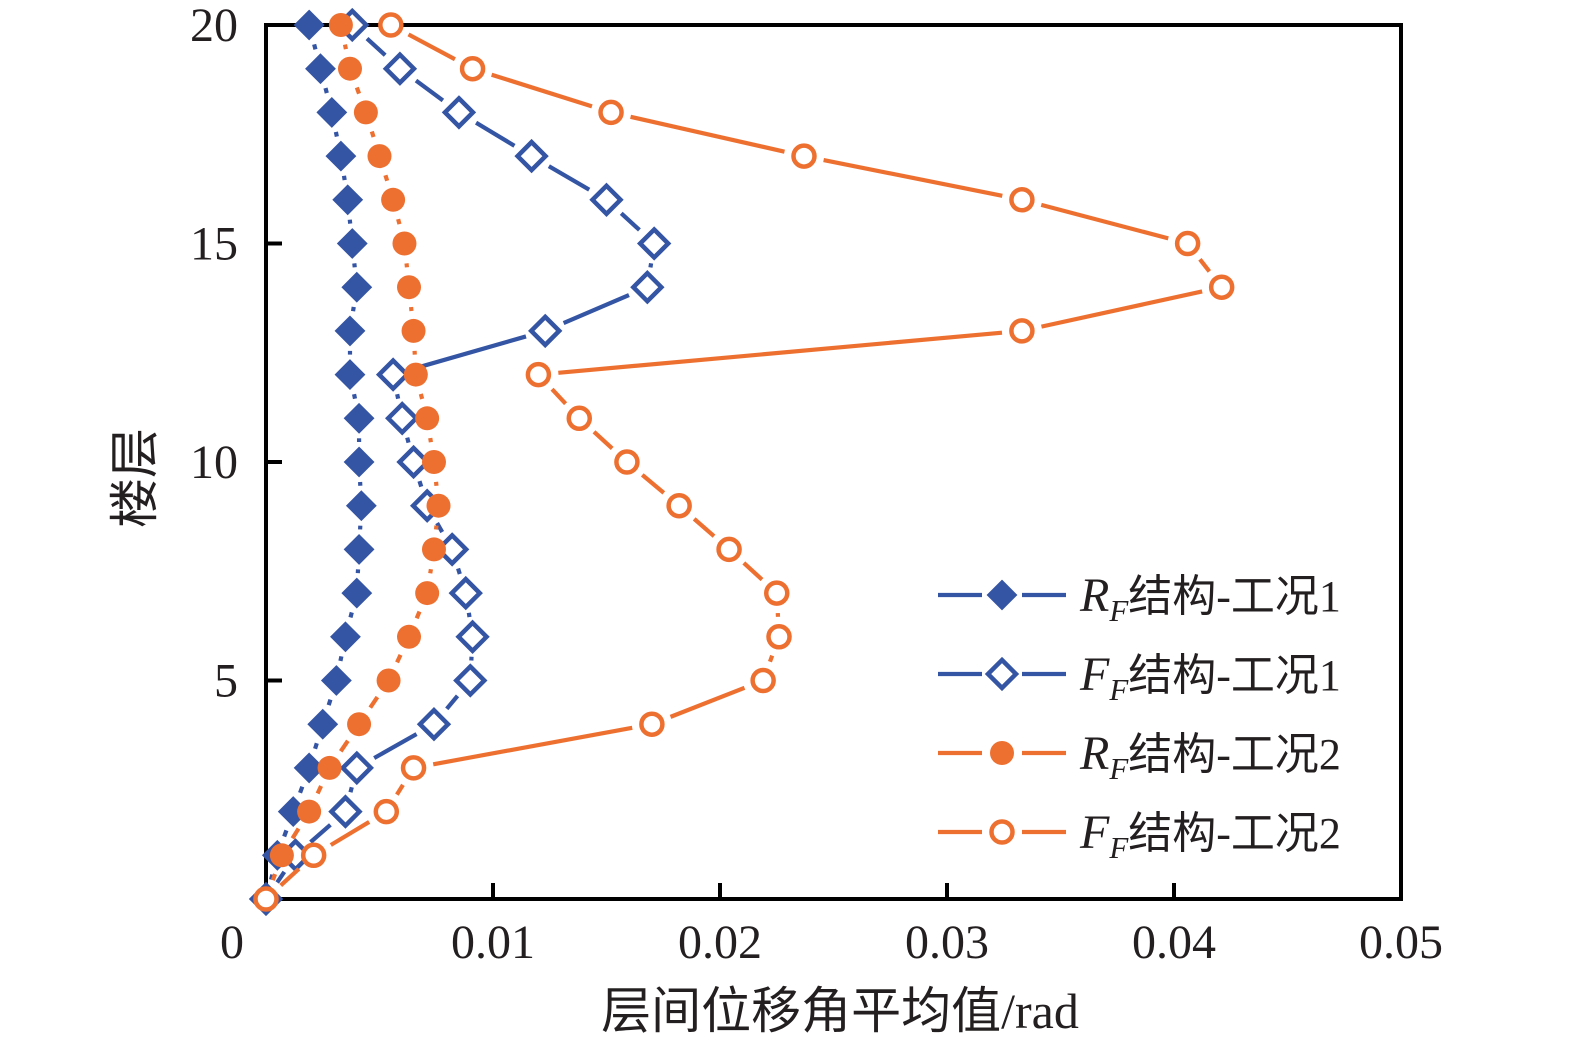 The image size is (1575, 1054). Describe the element at coordinates (226, 681) in the screenshot. I see `y-tick-label: 5` at that location.